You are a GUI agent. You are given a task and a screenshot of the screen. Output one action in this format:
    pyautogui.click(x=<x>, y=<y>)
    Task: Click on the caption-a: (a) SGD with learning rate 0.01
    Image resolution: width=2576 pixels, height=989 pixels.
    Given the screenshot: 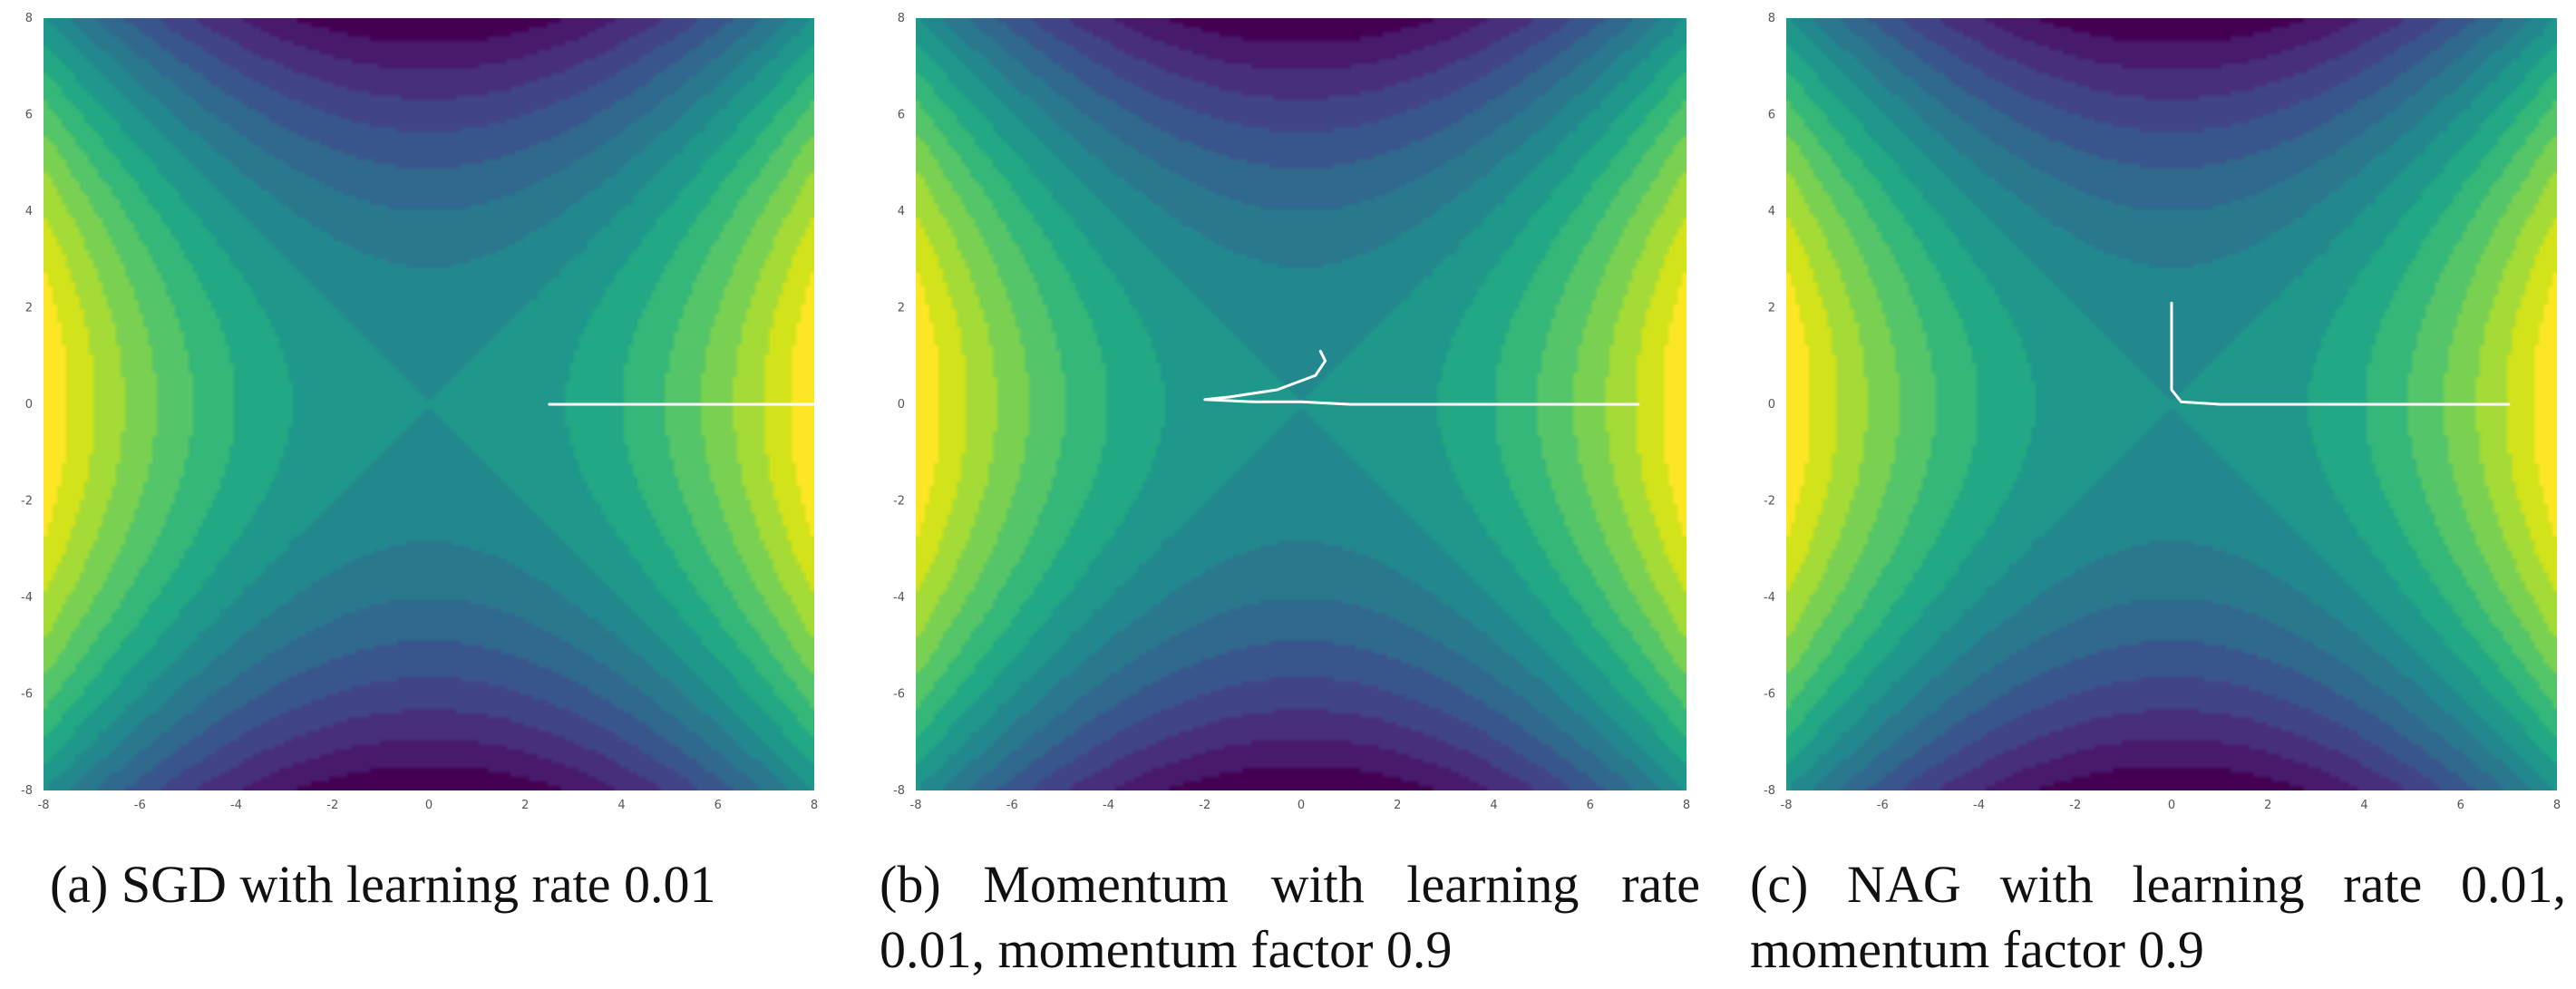 What is the action you would take?
    pyautogui.click(x=383, y=884)
    